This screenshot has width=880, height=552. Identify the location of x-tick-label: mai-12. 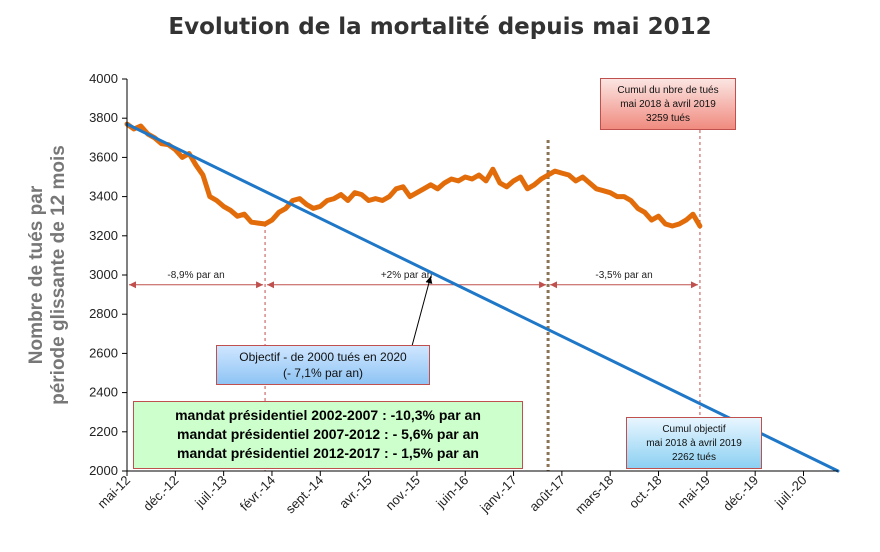
(113, 492).